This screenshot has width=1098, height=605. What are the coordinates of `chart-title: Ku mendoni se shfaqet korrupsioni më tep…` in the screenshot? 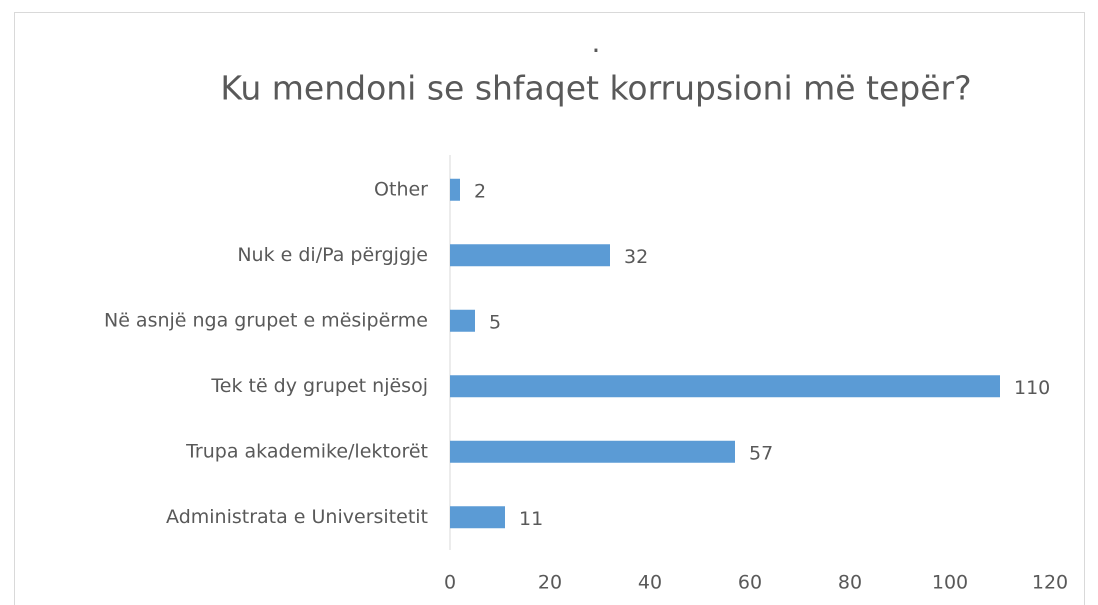 It's located at (595, 88).